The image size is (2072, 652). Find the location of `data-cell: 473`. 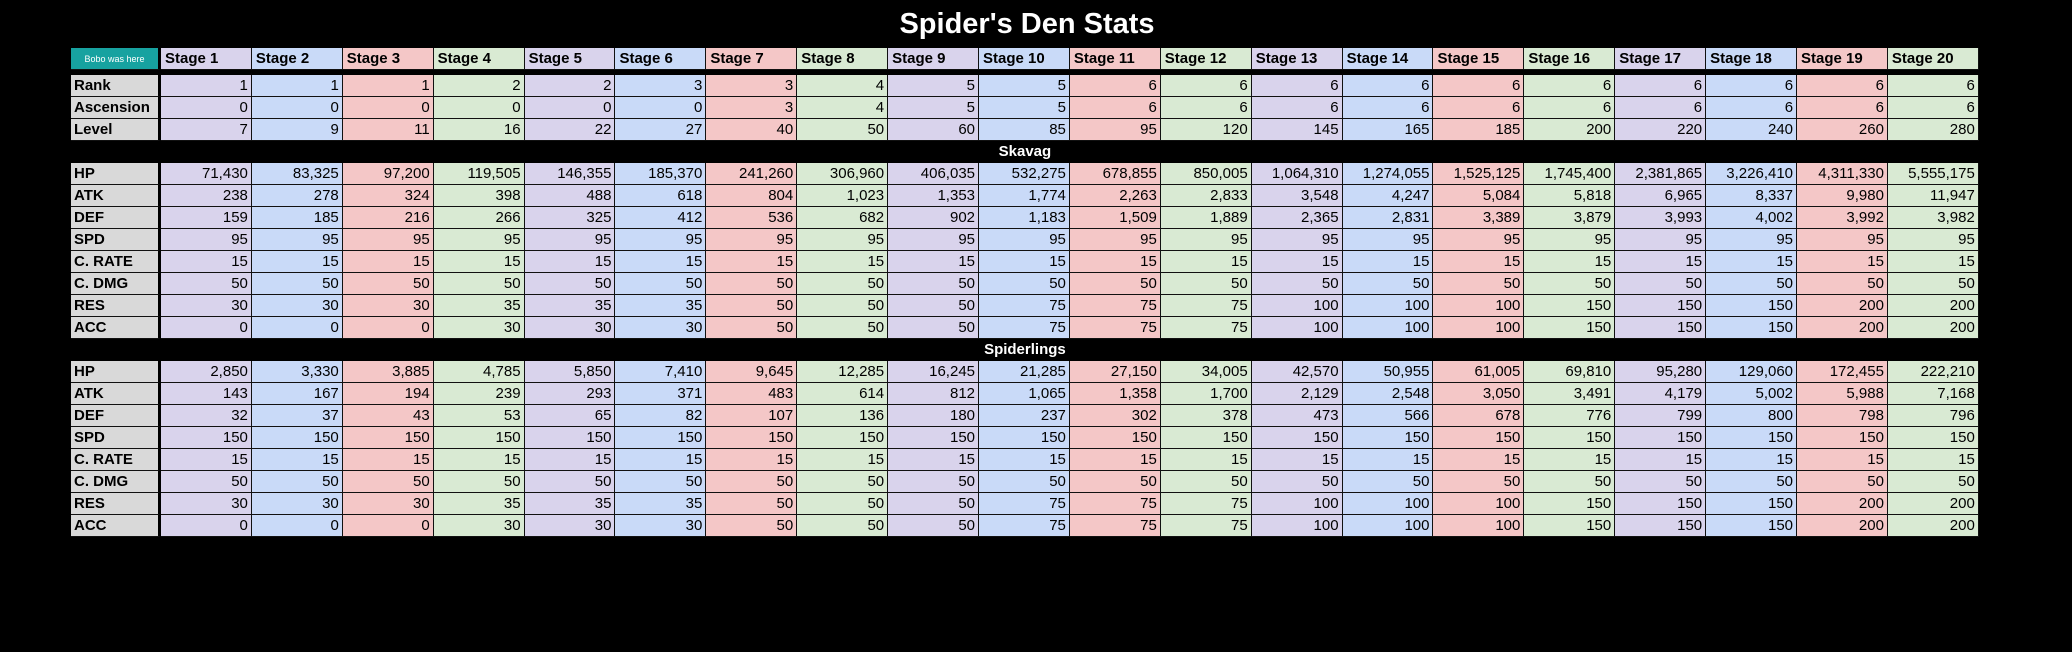

data-cell: 473 is located at coordinates (1297, 416).